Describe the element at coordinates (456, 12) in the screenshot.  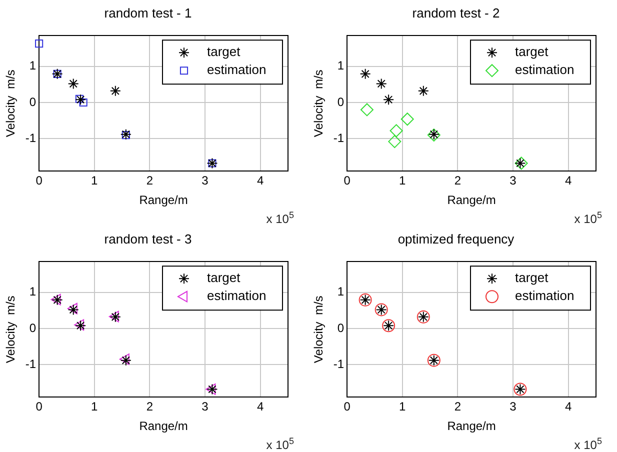
I see `chart-title: random test - 2` at that location.